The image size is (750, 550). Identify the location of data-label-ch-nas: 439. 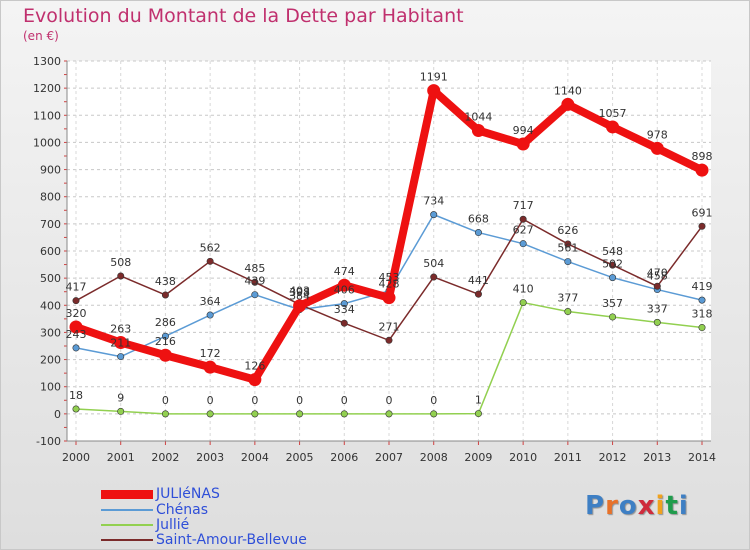
(254, 281).